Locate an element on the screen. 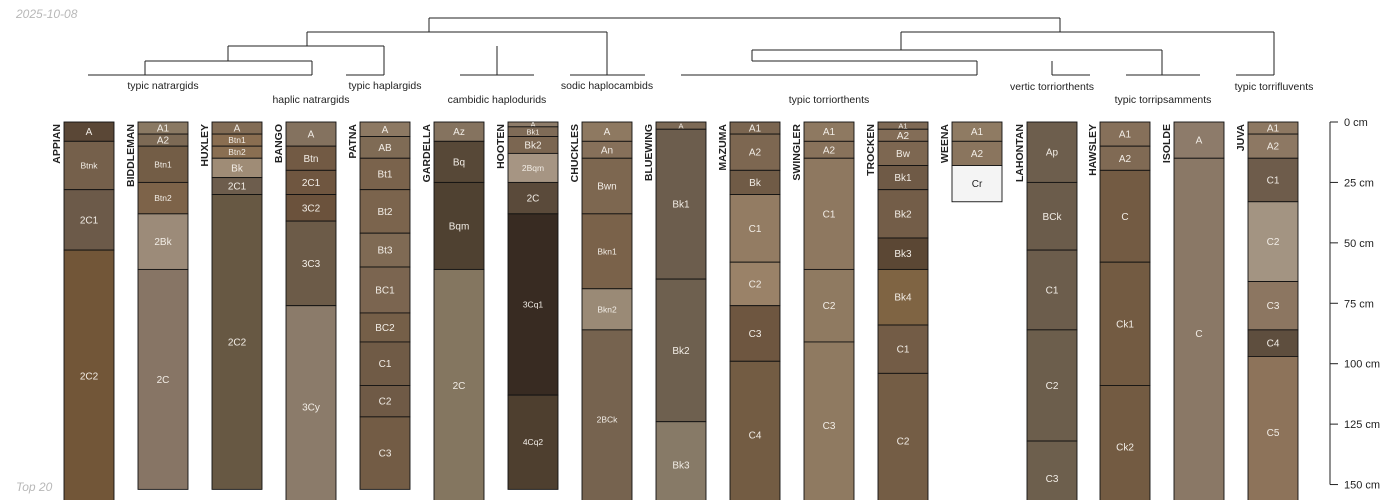  horizon-label: 4Cq2 is located at coordinates (533, 442).